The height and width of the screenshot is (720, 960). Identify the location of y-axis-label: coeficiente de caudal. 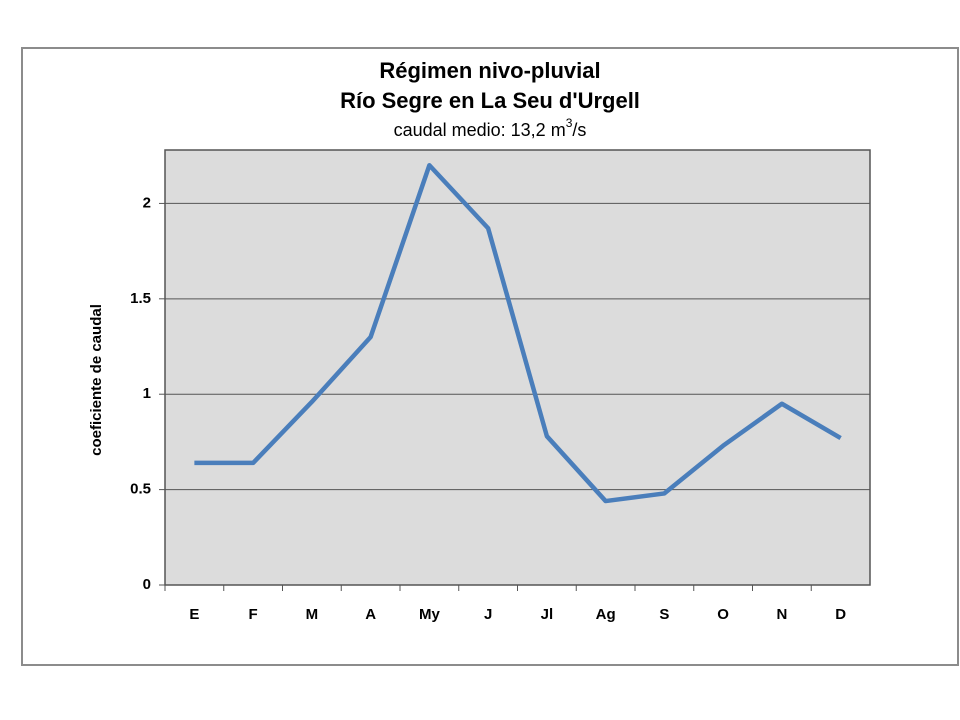
(96, 380).